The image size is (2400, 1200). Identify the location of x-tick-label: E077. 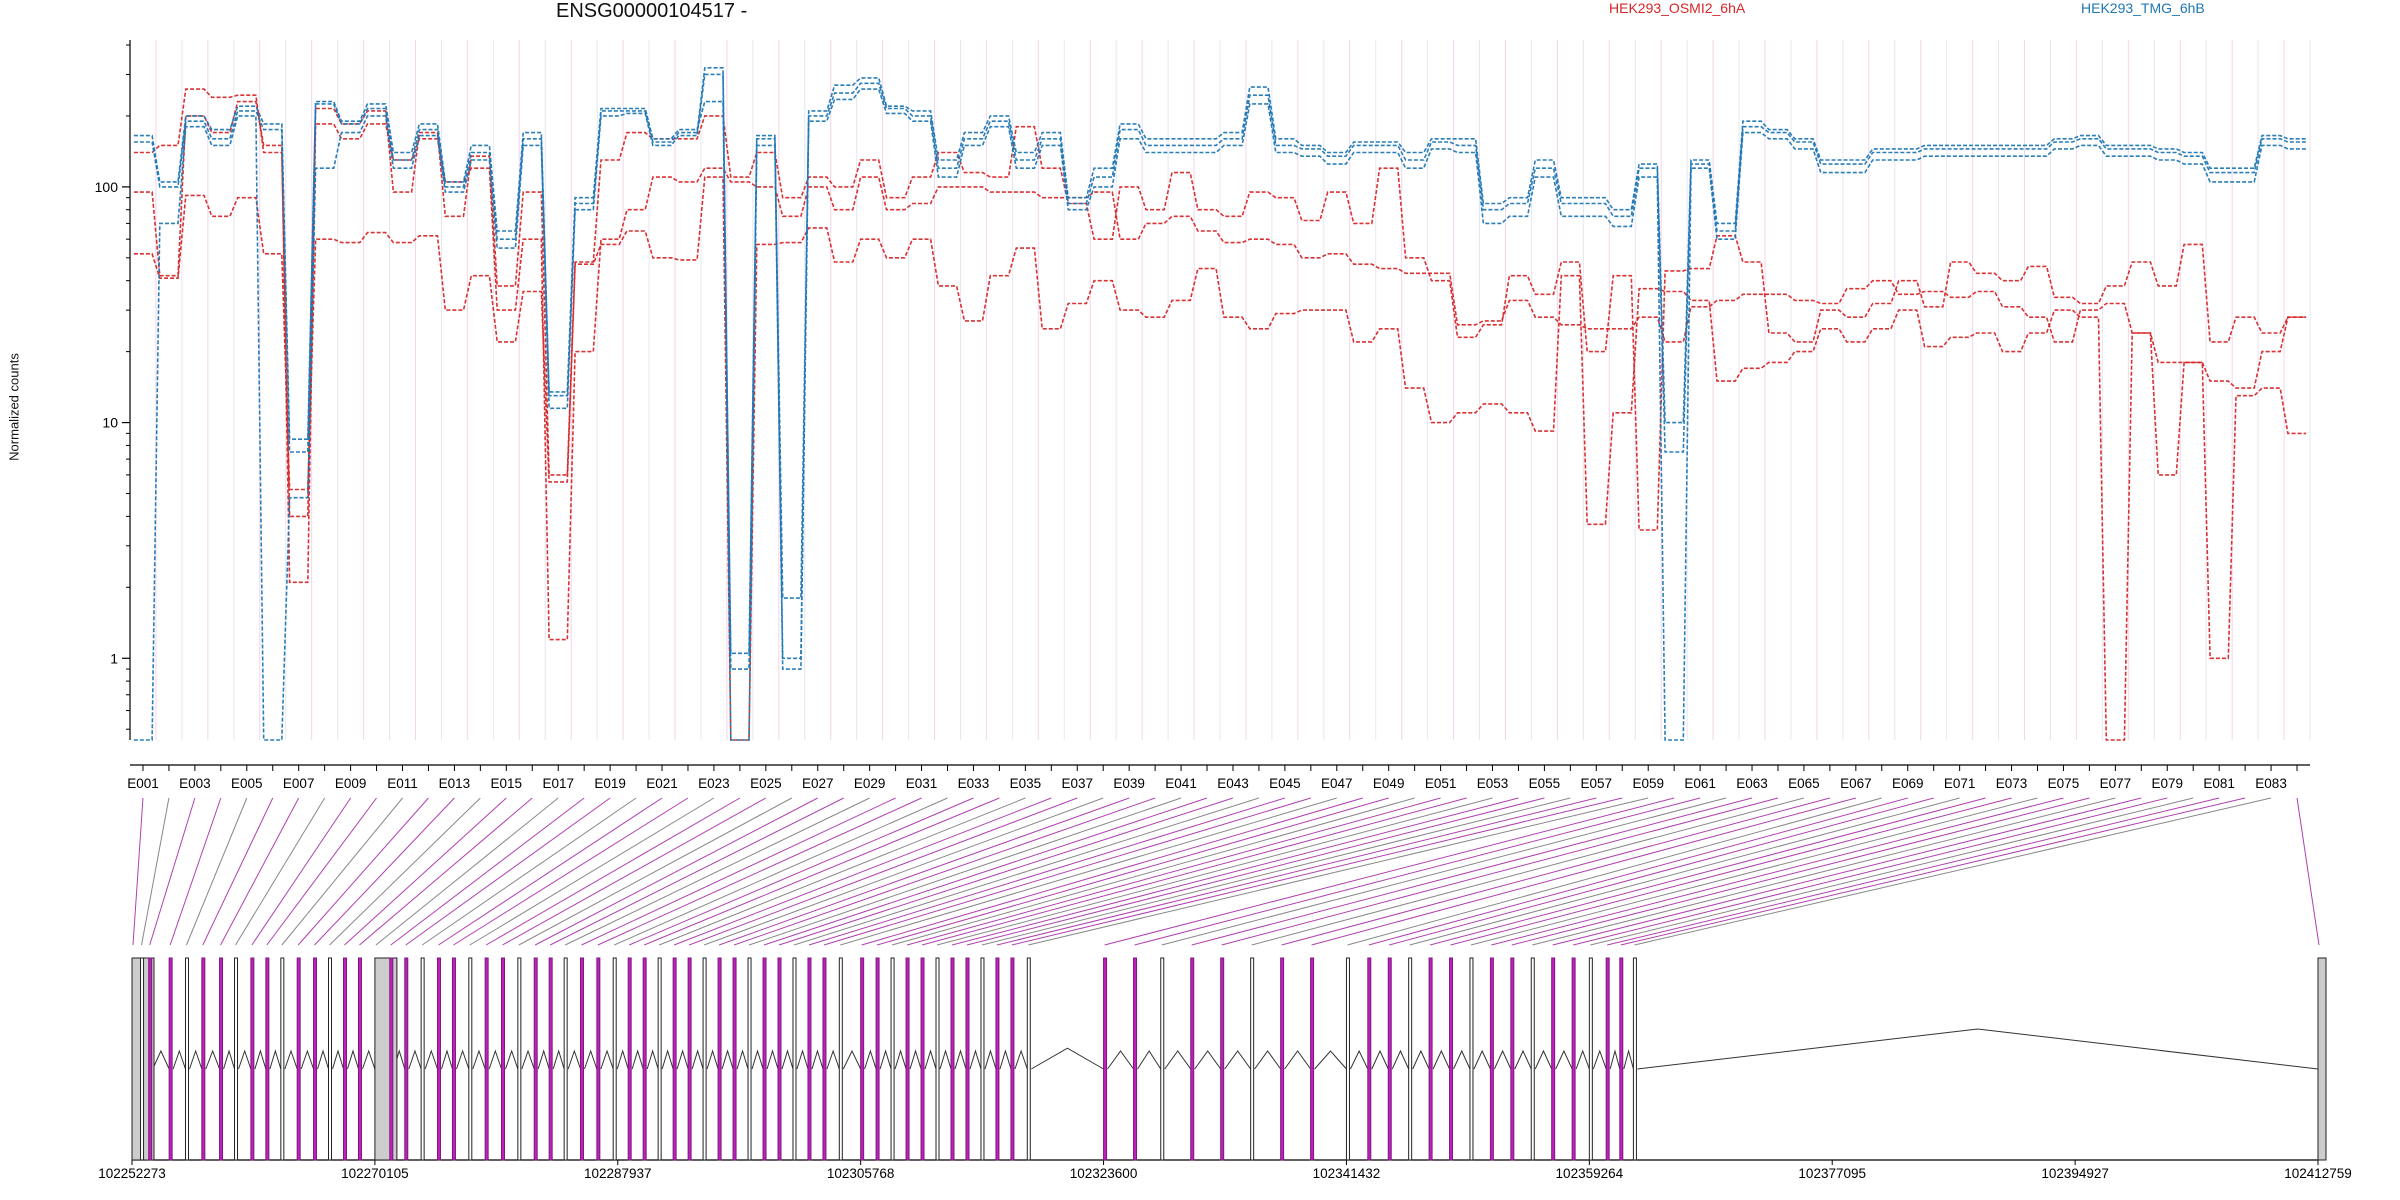
(2116, 783).